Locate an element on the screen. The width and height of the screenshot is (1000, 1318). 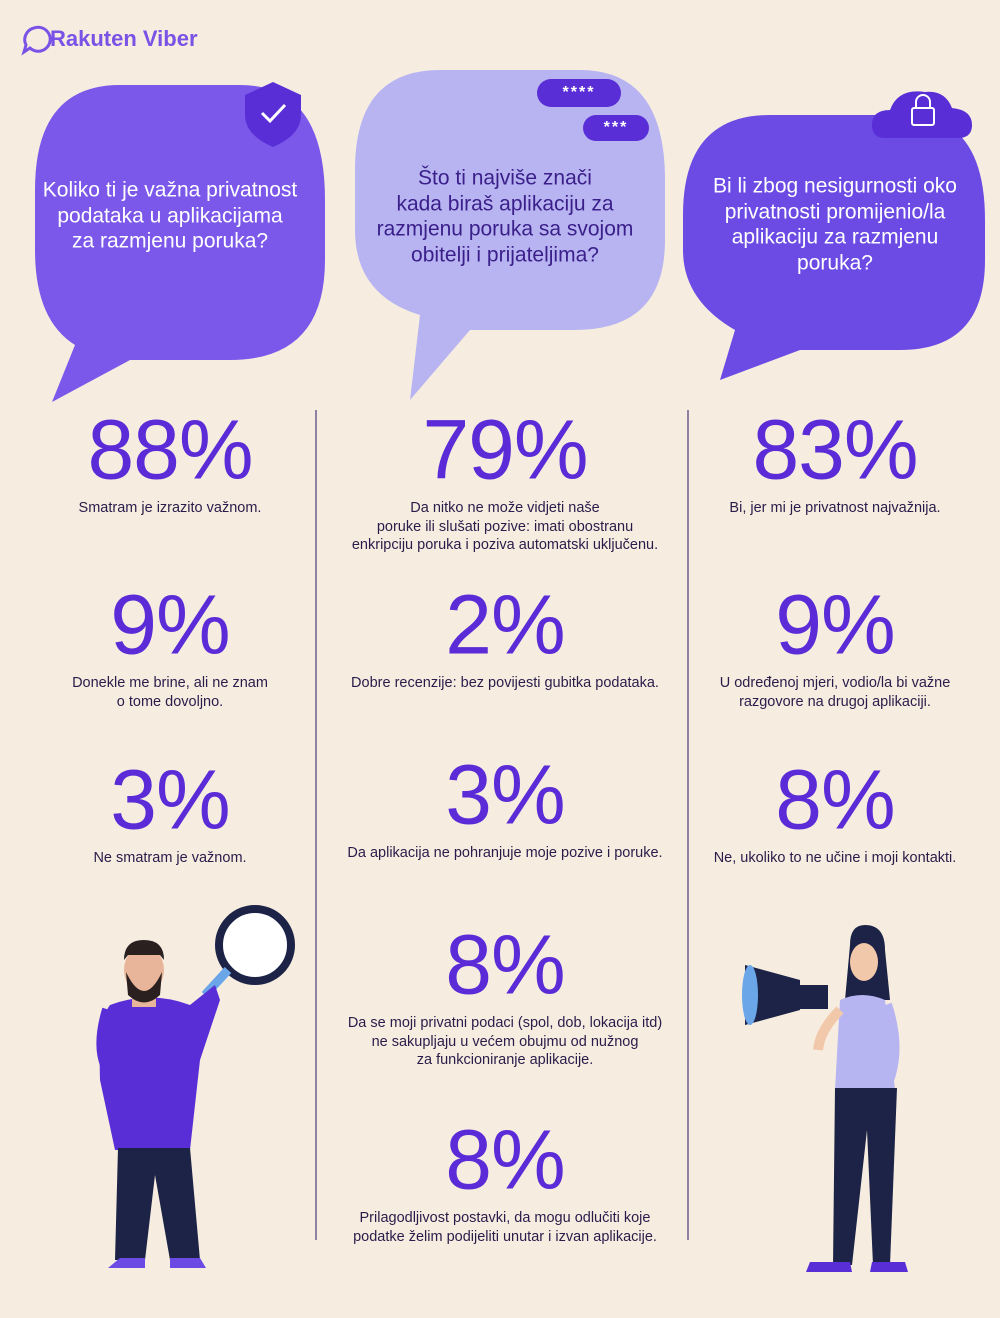
stat-caption: Ne, ukoliko to ne učine i moji kontakti. is located at coordinates (835, 858).